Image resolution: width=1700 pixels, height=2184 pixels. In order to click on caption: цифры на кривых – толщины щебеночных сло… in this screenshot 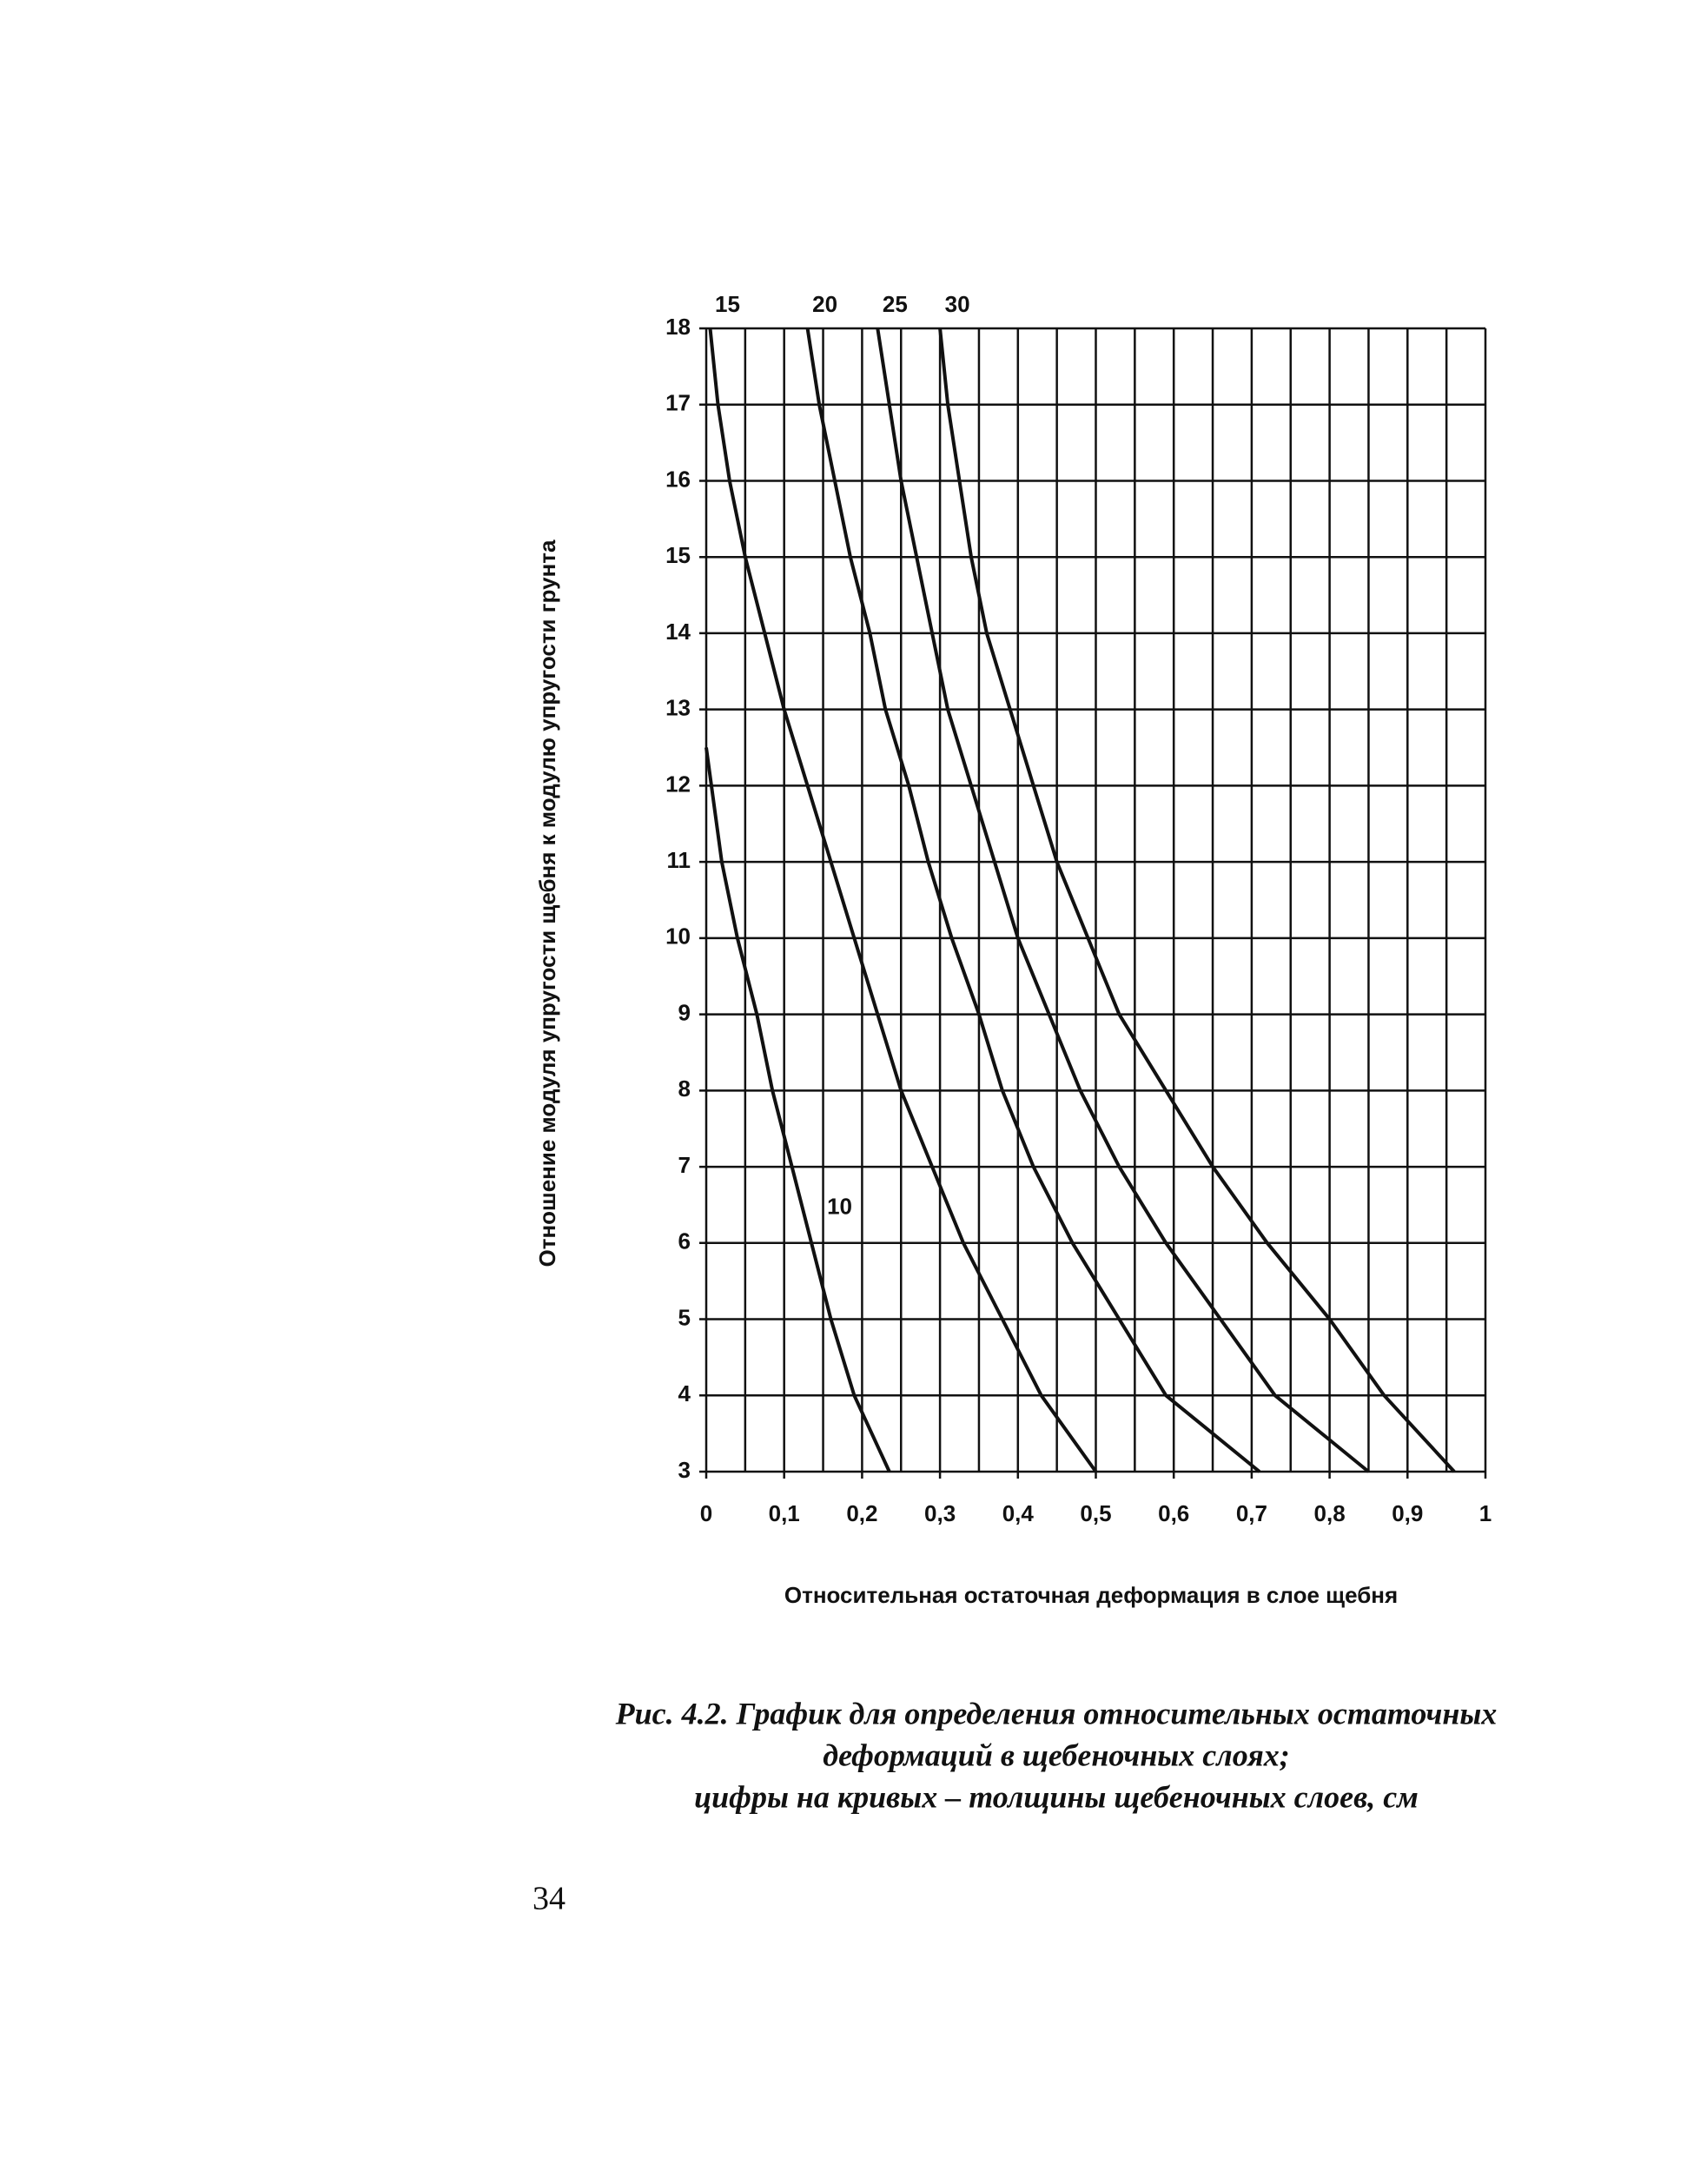, I will do `click(1056, 1796)`.